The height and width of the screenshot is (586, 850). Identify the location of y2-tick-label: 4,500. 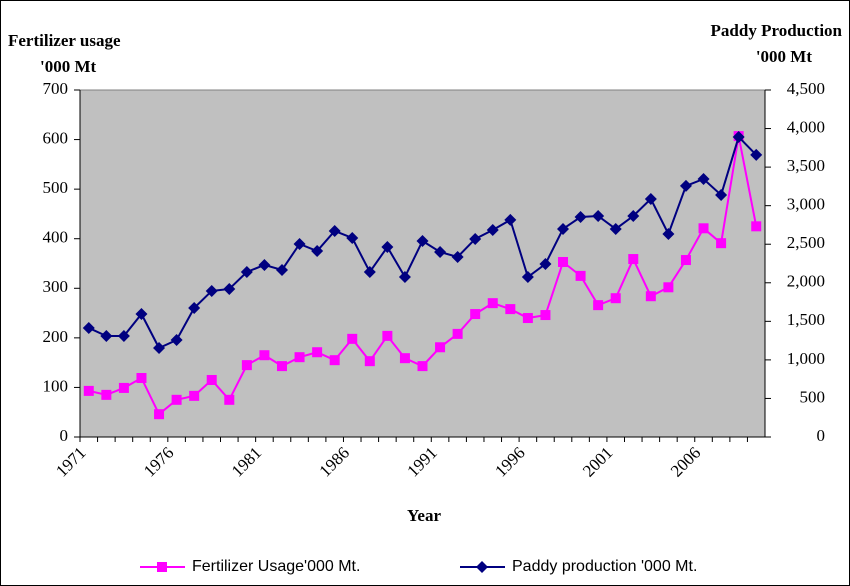
(806, 88).